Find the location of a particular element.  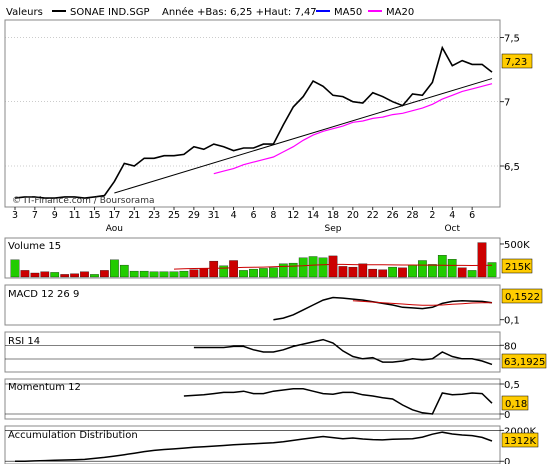

price-last-value-badge: 7,23 is located at coordinates (517, 61).